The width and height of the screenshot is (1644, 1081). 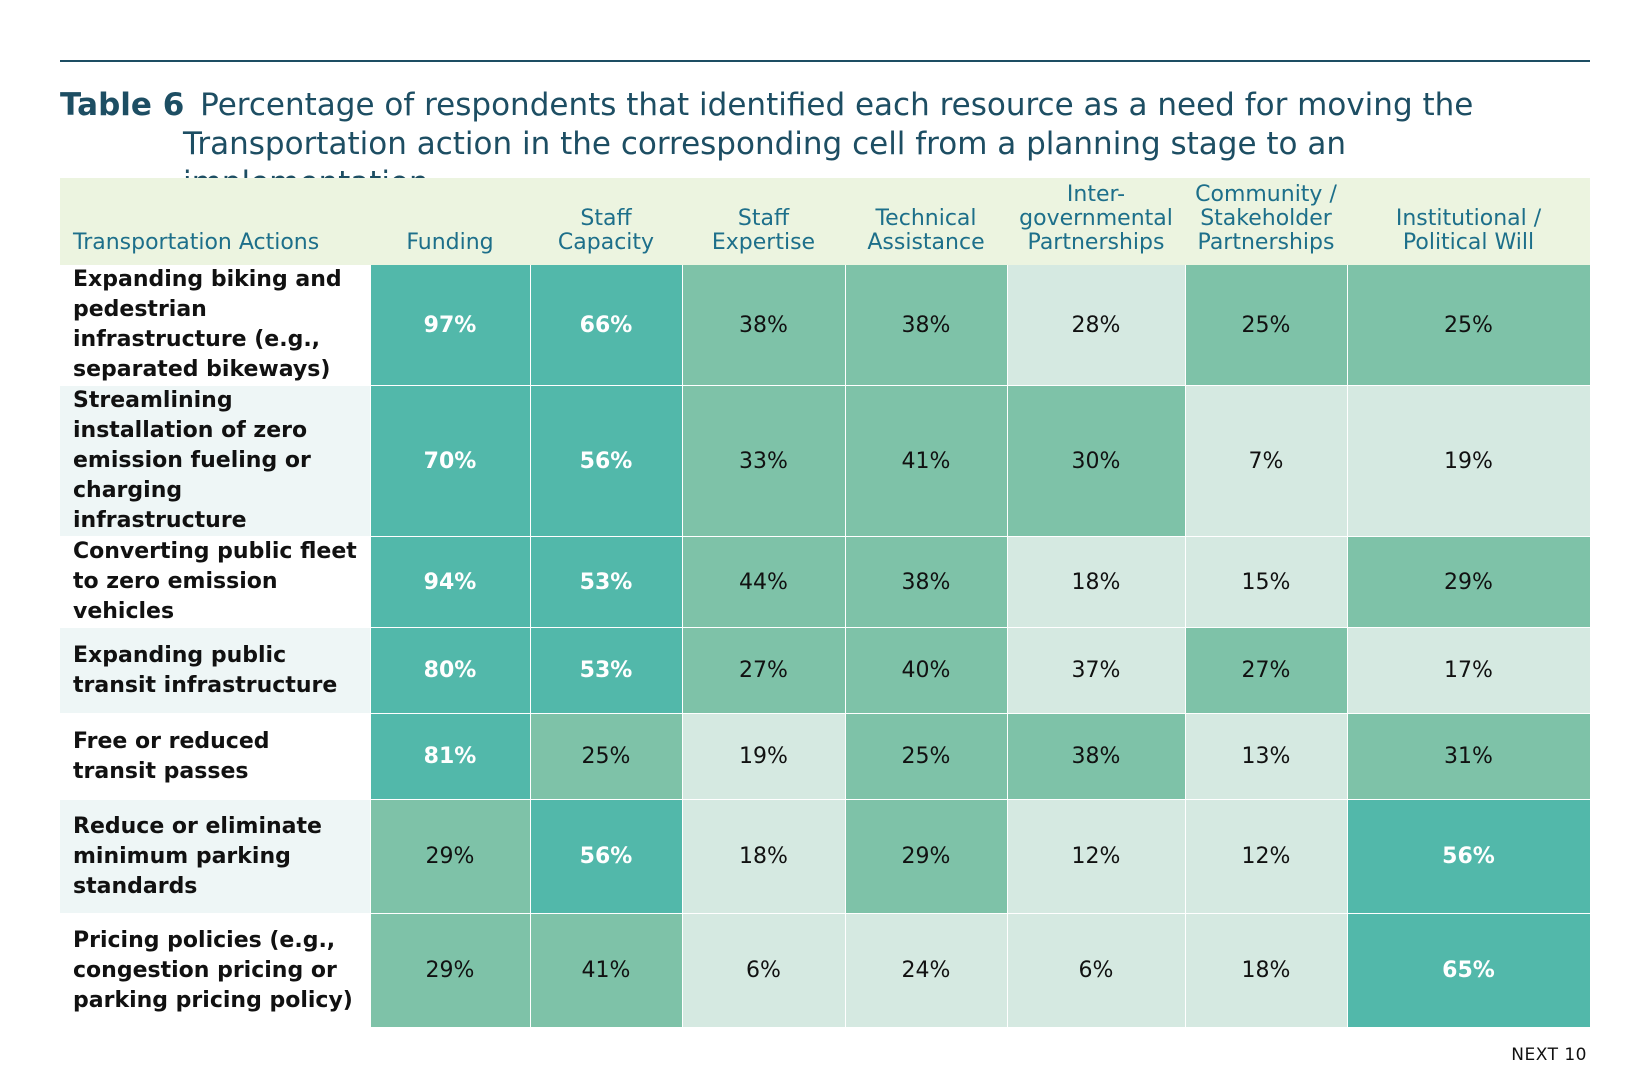 What do you see at coordinates (450, 325) in the screenshot?
I see `value-cell: 97%` at bounding box center [450, 325].